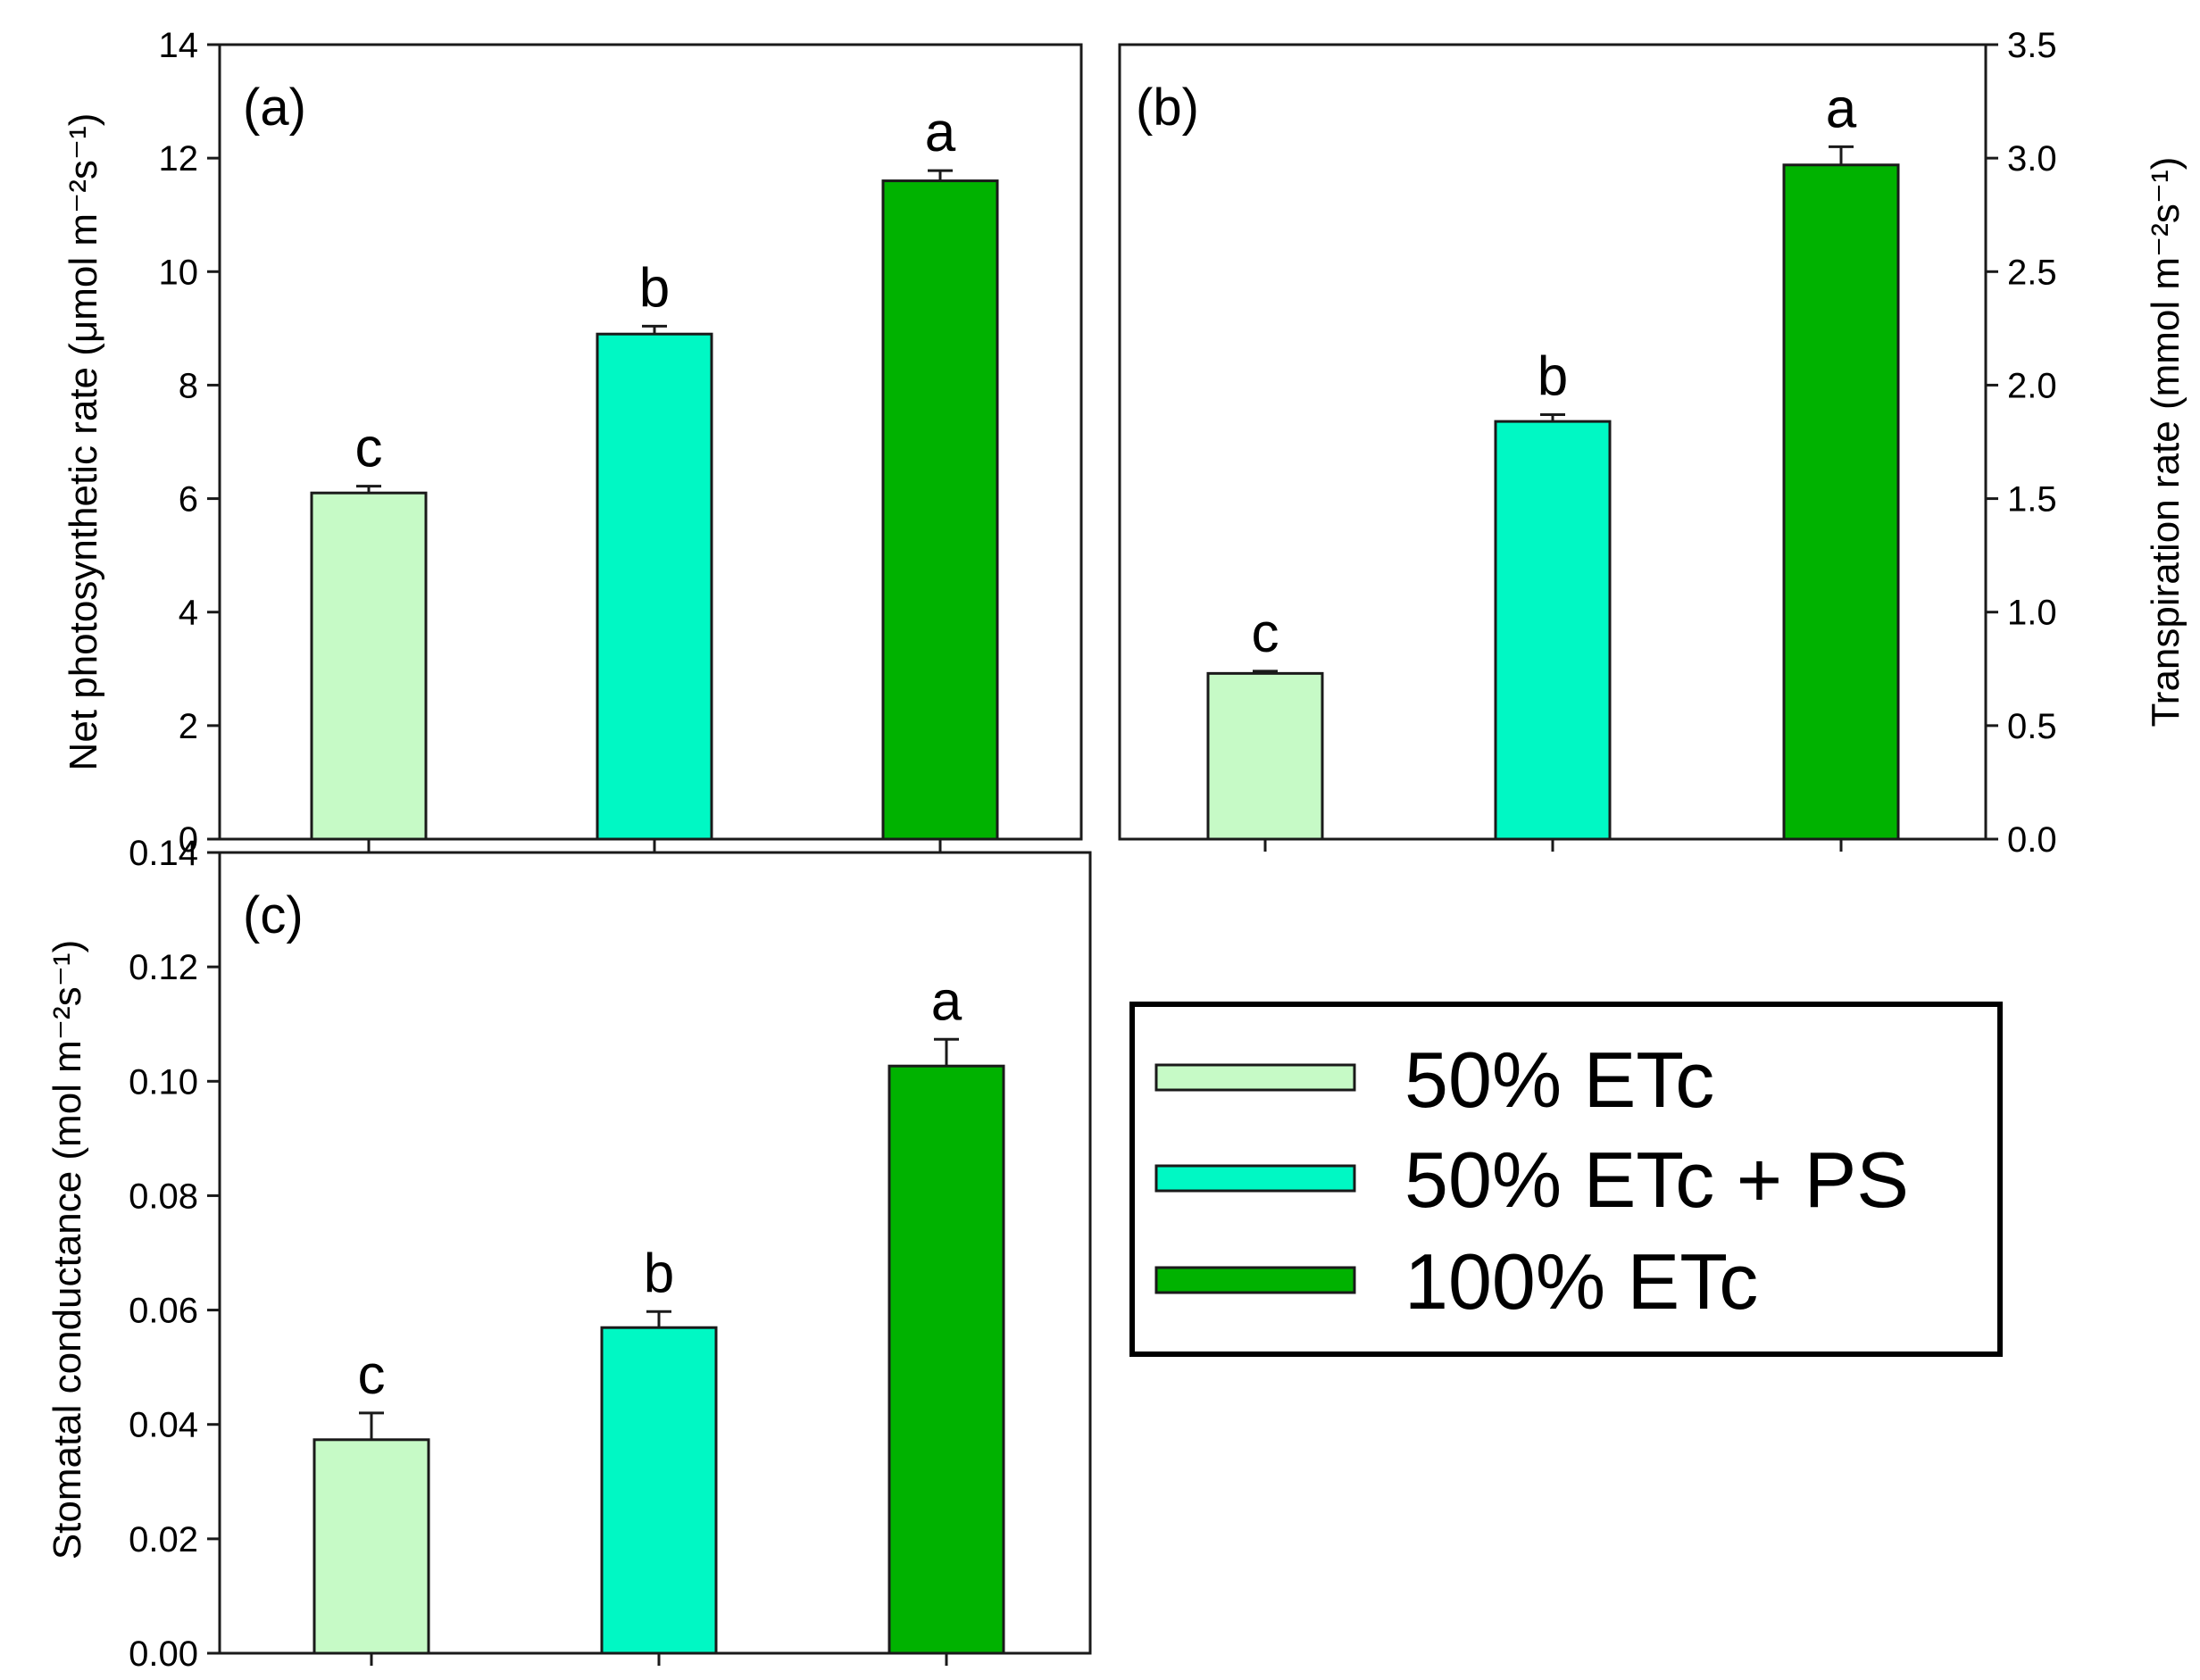  I want to click on panel-b-bar-100-etc, so click(1841, 502).